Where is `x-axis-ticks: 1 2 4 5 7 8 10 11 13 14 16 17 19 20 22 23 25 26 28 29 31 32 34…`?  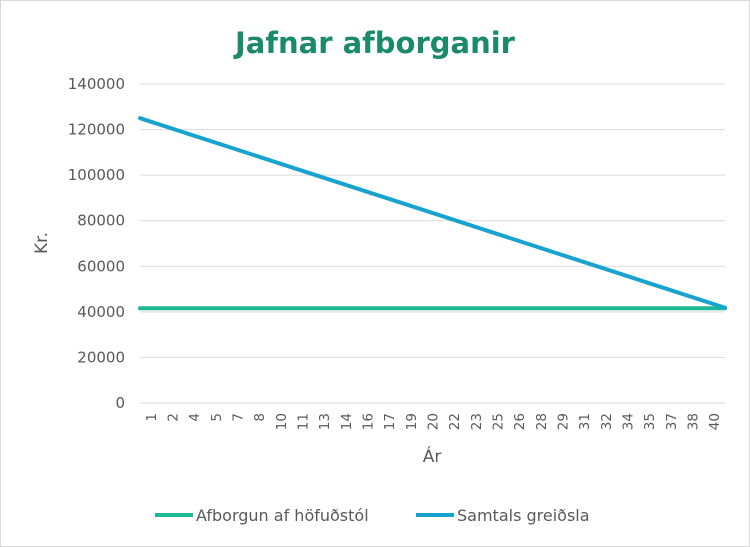 x-axis-ticks: 1 2 4 5 7 8 10 11 13 14 16 17 19 20 22 23 25 26 28 29 31 32 34… is located at coordinates (433, 421).